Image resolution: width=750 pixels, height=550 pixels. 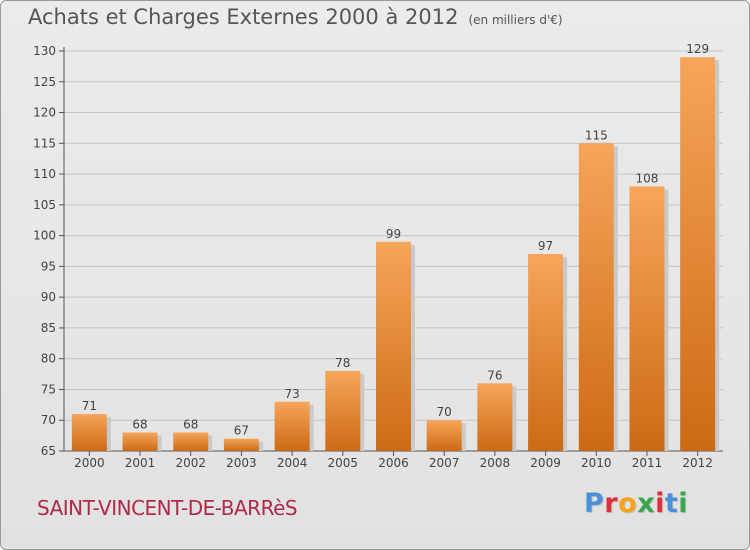 What do you see at coordinates (444, 463) in the screenshot?
I see `x-tick-label-2007: 2007` at bounding box center [444, 463].